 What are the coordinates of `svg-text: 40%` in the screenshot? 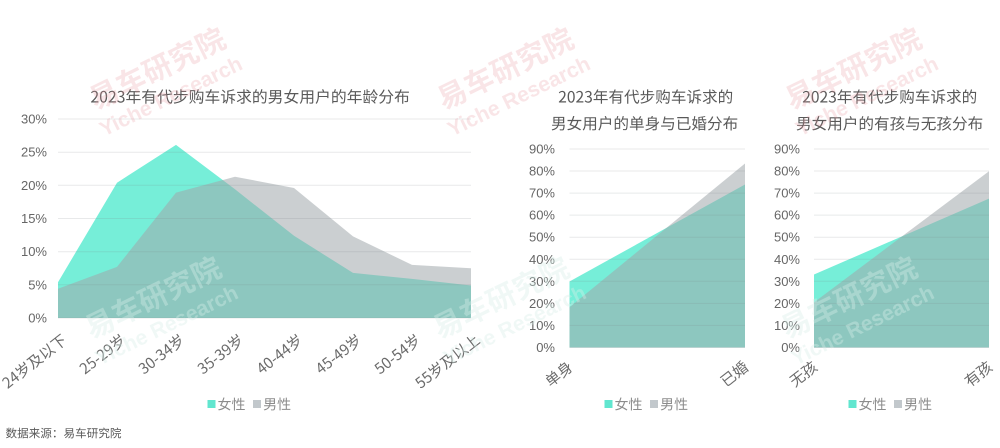 It's located at (787, 259).